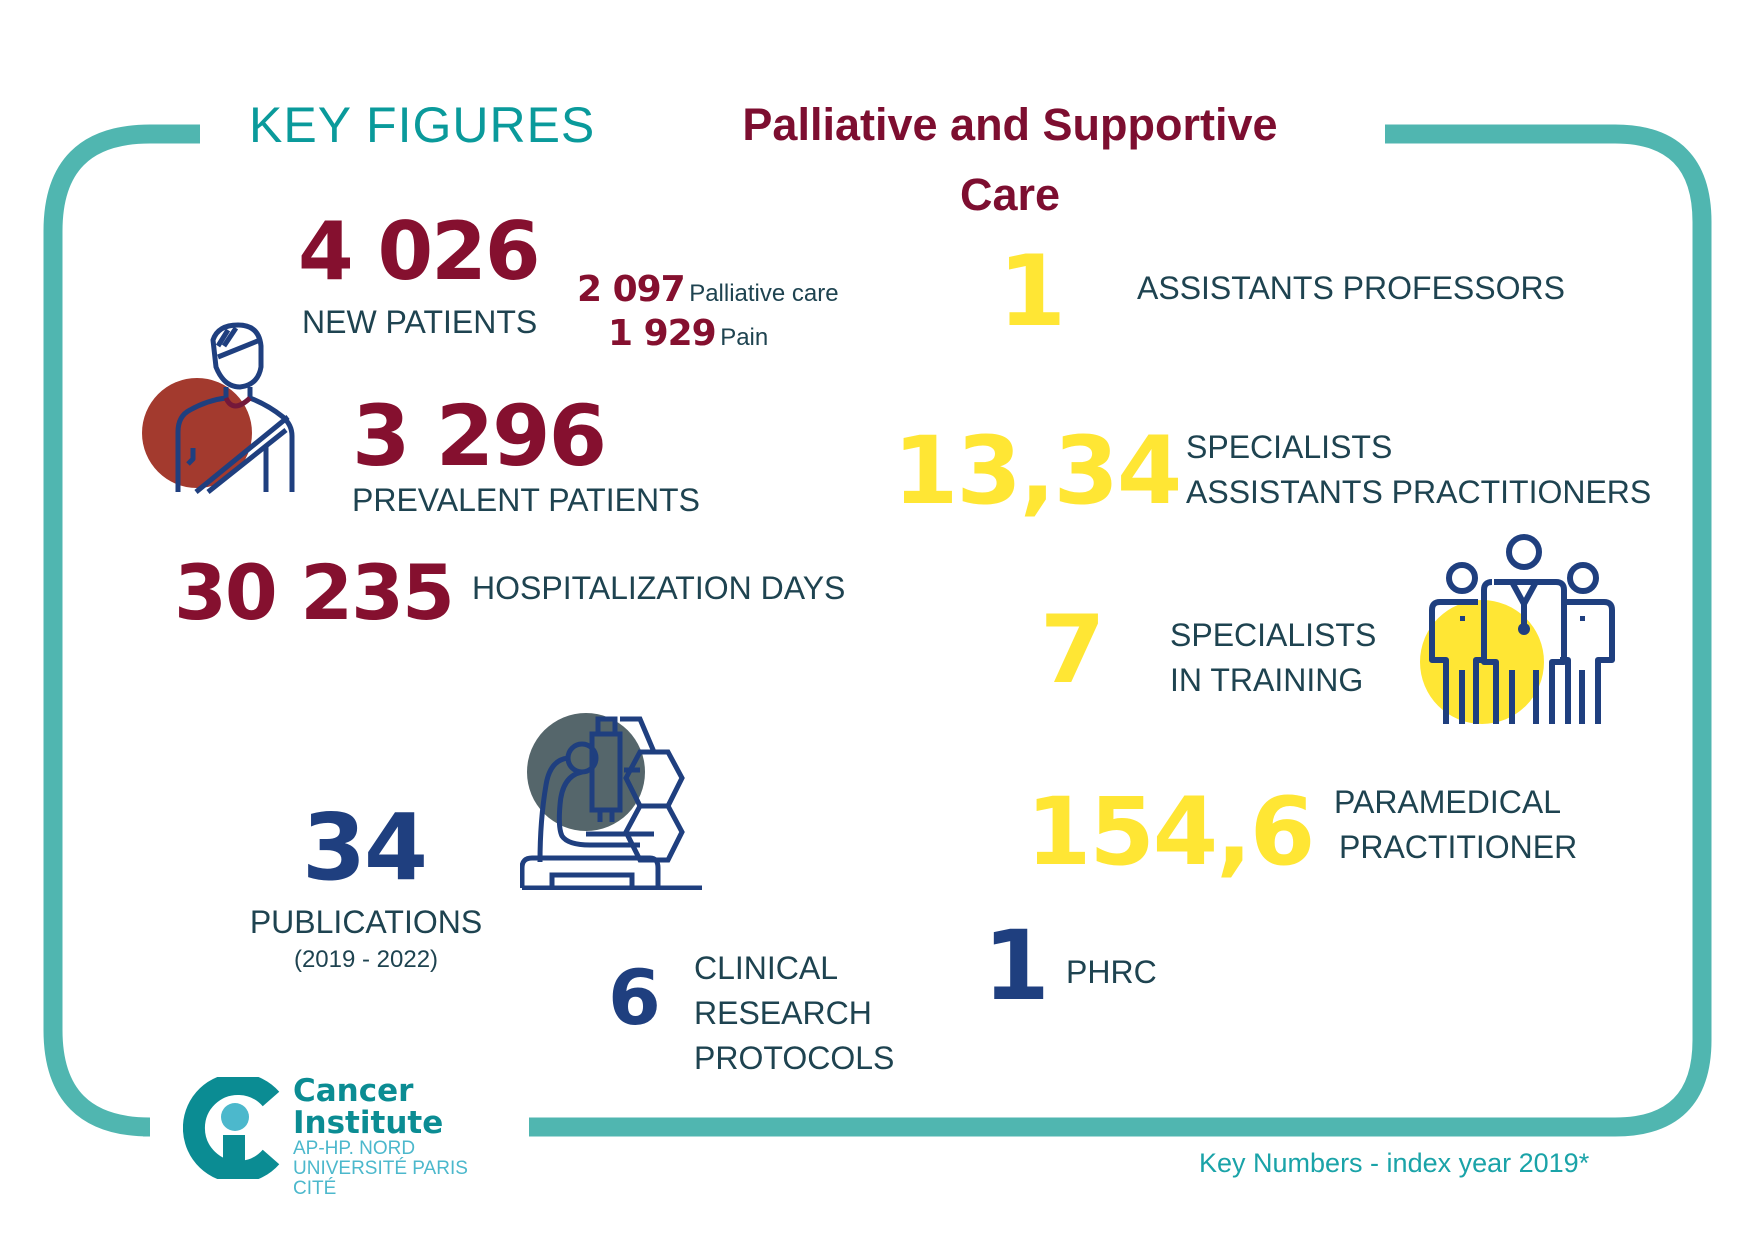  I want to click on section-title-line2: Care, so click(1010, 194).